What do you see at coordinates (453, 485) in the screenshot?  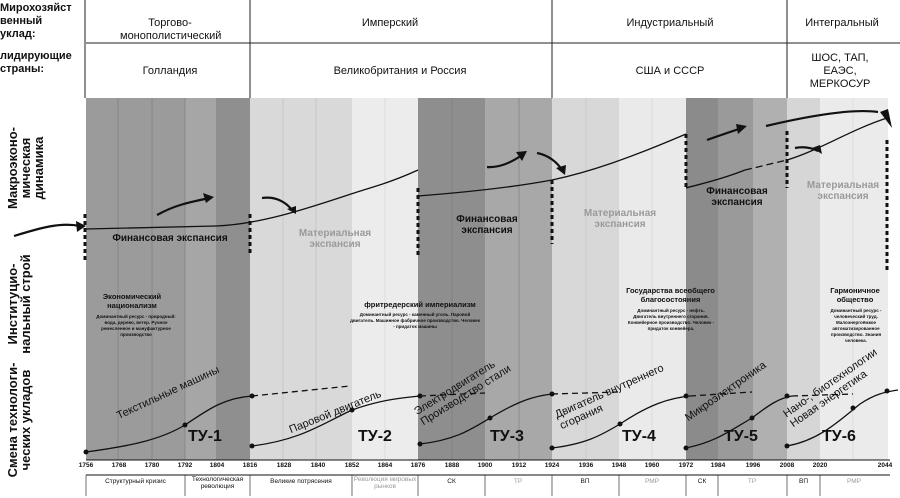 I see `phase-dividers` at bounding box center [453, 485].